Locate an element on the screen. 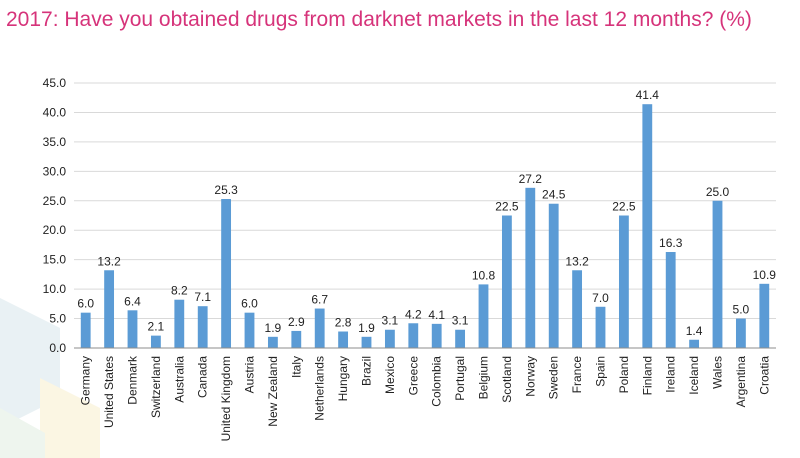  y-tick-label: 20.0 is located at coordinates (55, 230).